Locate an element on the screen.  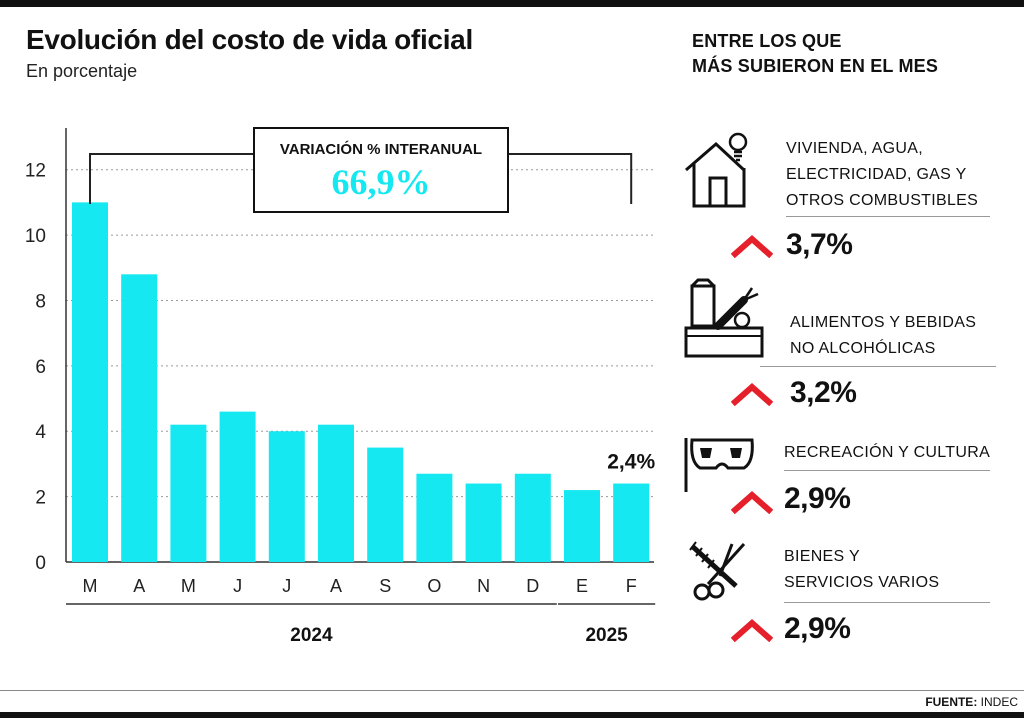
y-tick-label: 0 is located at coordinates (40, 563).